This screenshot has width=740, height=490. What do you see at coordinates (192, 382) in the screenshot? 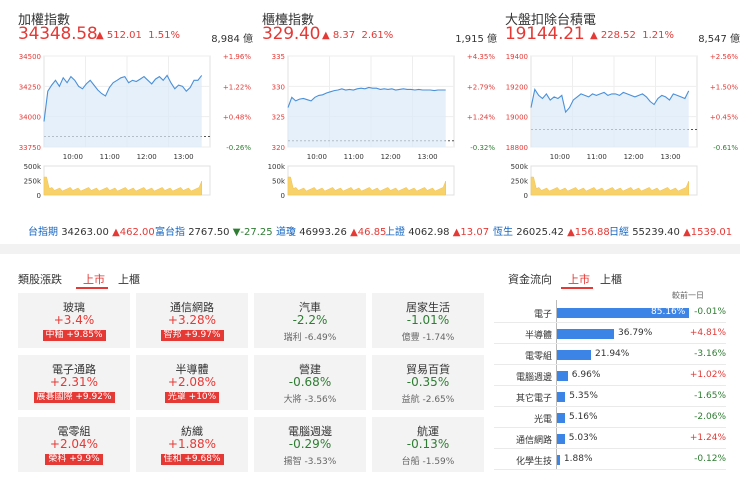
I see `sector-card: 半導體 +2.08% 光罩 +10%` at bounding box center [192, 382].